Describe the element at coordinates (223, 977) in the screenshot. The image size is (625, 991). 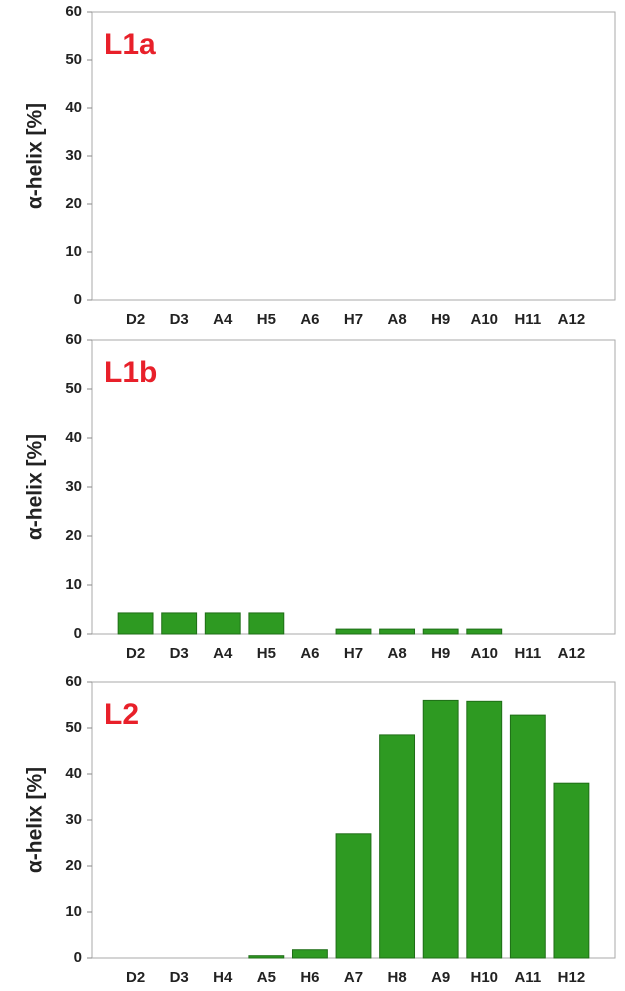
I see `x-tick-label: H4` at that location.